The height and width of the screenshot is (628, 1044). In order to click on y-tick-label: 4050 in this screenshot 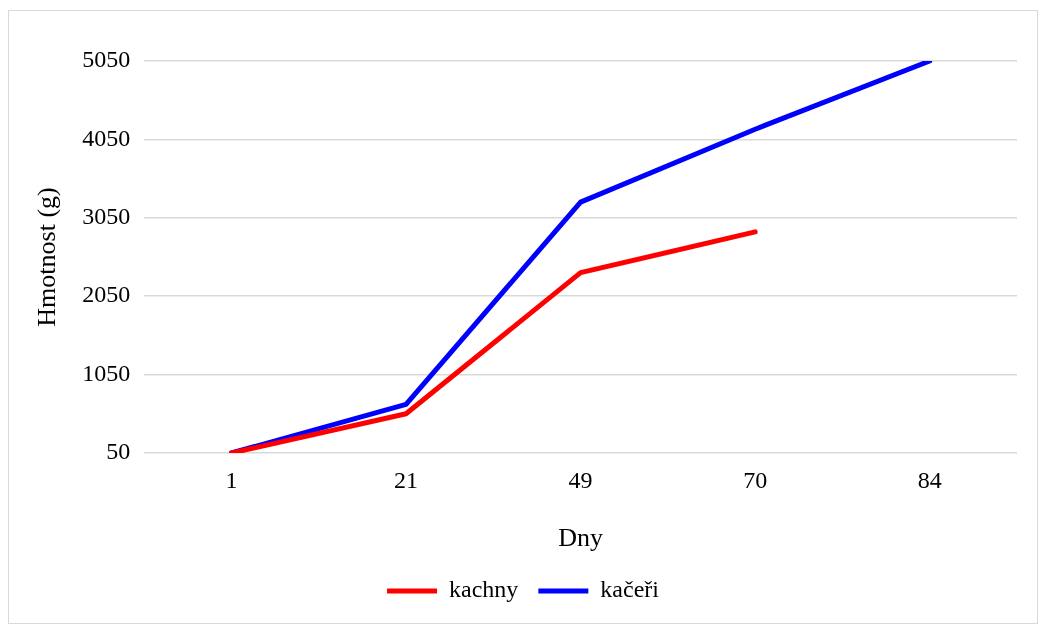, I will do `click(106, 137)`.